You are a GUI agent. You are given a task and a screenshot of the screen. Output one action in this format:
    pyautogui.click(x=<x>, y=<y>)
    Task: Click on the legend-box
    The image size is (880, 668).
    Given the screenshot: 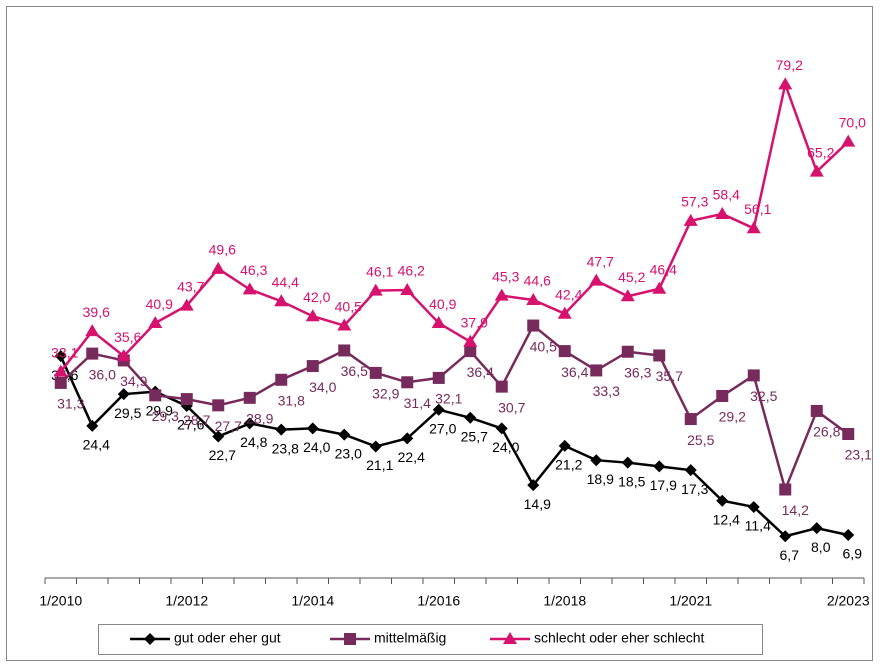 What is the action you would take?
    pyautogui.click(x=430, y=639)
    